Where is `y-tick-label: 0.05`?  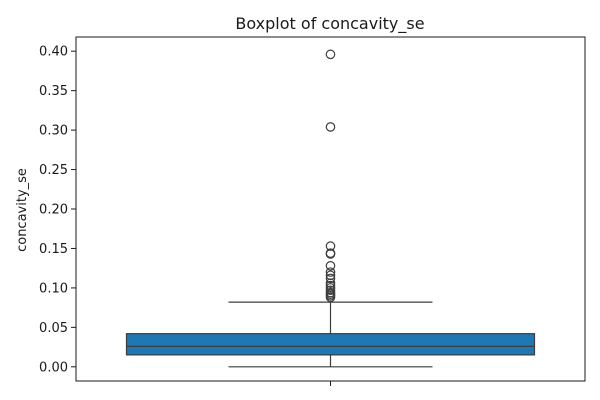 y-tick-label: 0.05 is located at coordinates (53, 328).